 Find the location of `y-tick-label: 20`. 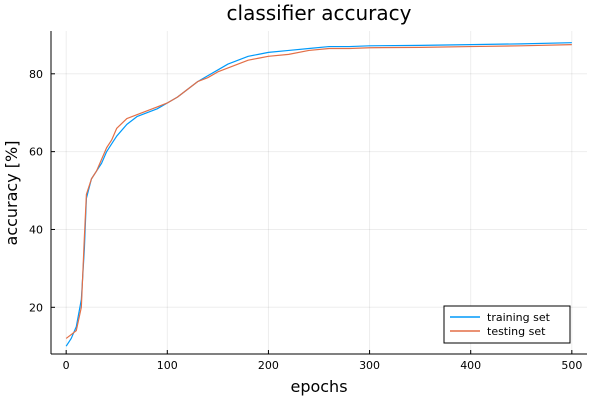

y-tick-label: 20 is located at coordinates (36, 307).